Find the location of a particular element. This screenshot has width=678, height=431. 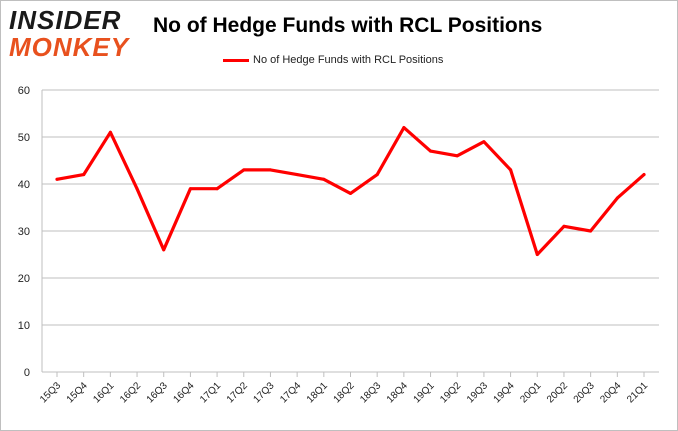

legend-label: No of Hedge Funds with RCL Positions is located at coordinates (348, 60).